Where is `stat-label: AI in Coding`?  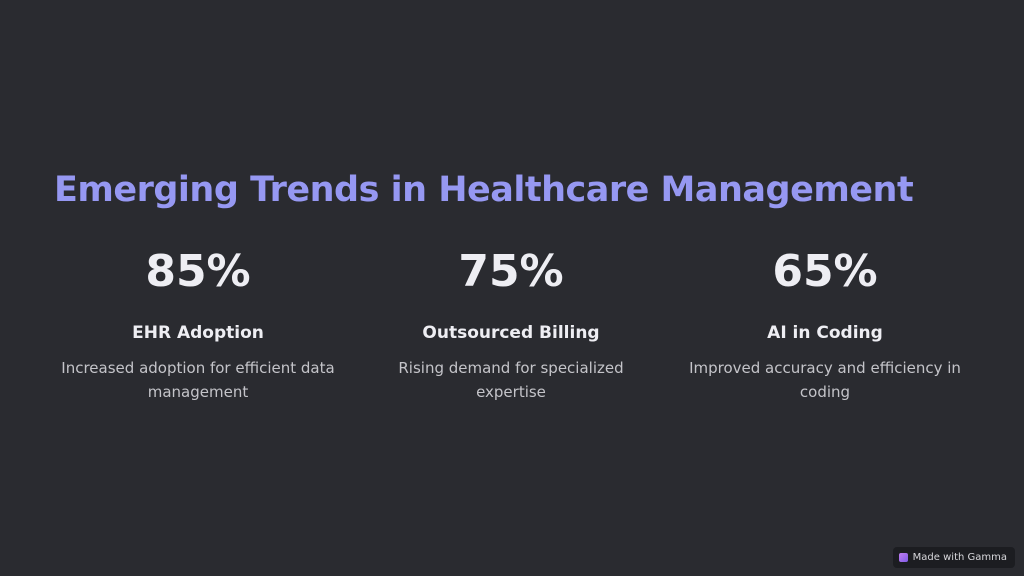
stat-label: AI in Coding is located at coordinates (825, 333).